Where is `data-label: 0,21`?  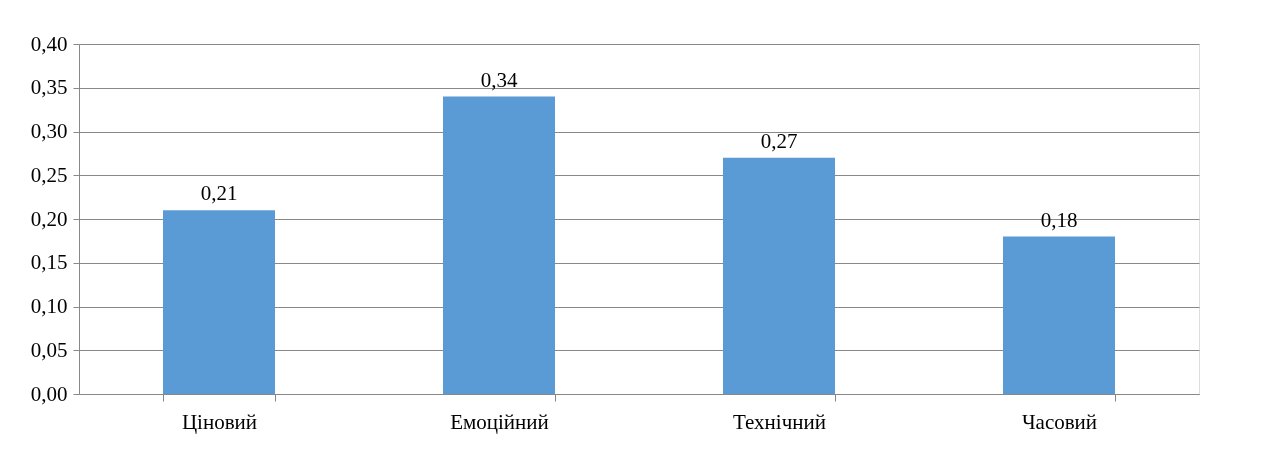
data-label: 0,21 is located at coordinates (219, 193).